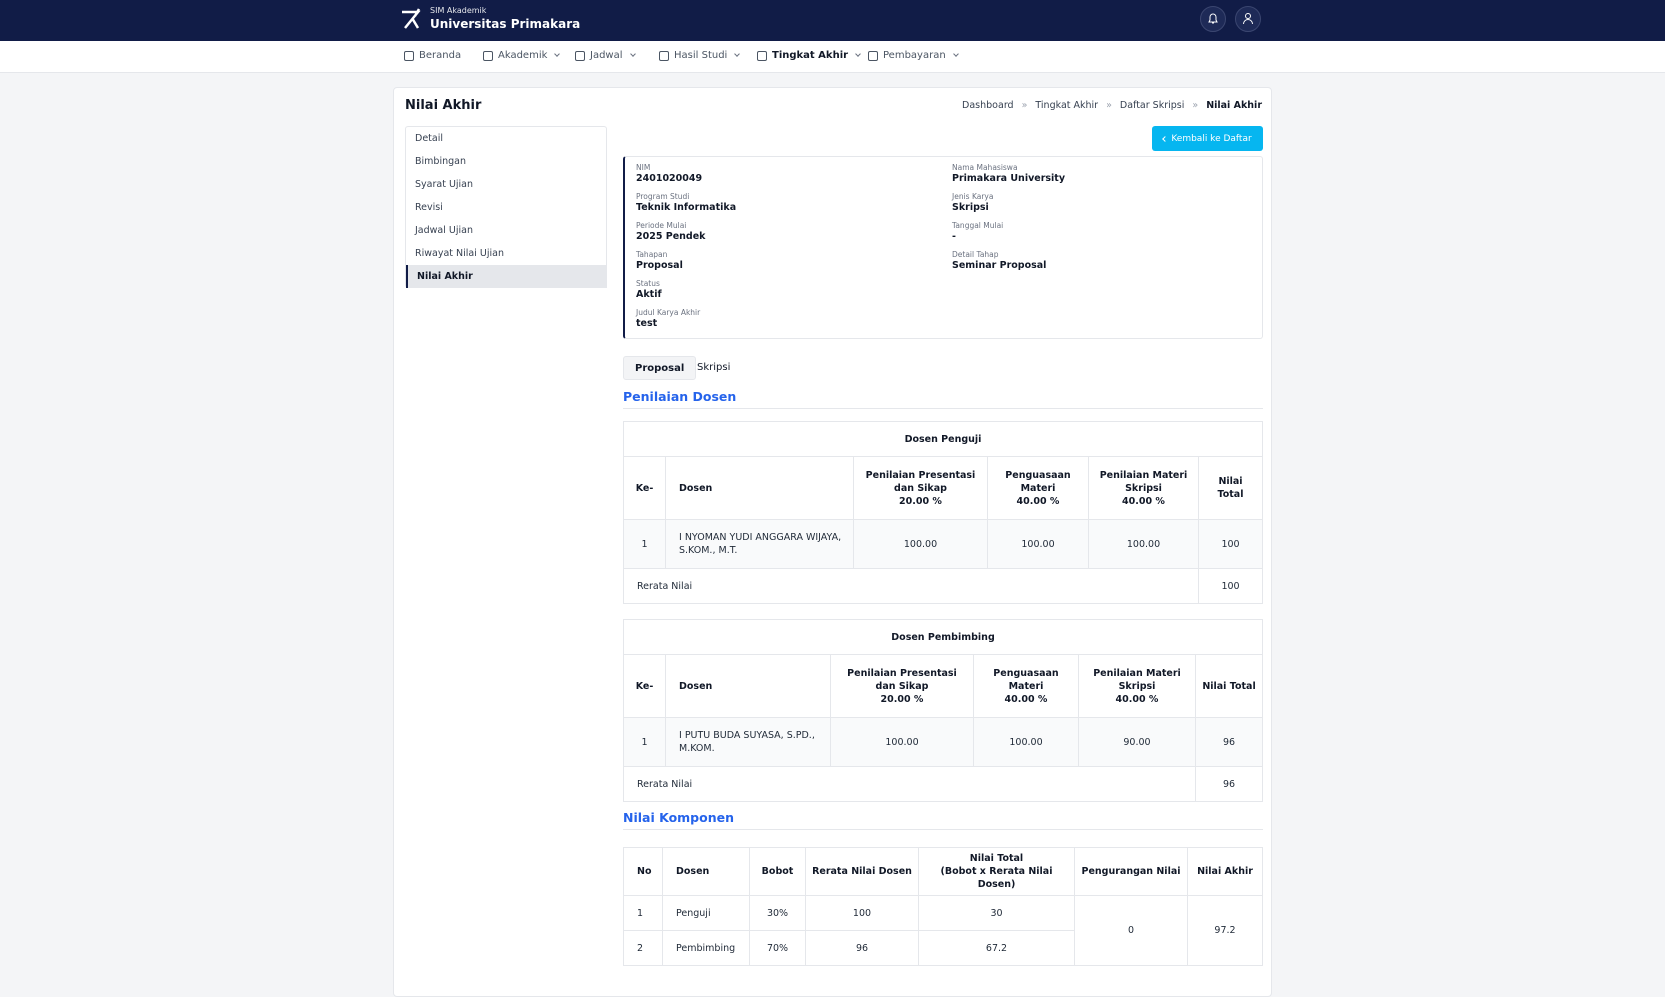  What do you see at coordinates (714, 367) in the screenshot?
I see `tab: Skripsi` at bounding box center [714, 367].